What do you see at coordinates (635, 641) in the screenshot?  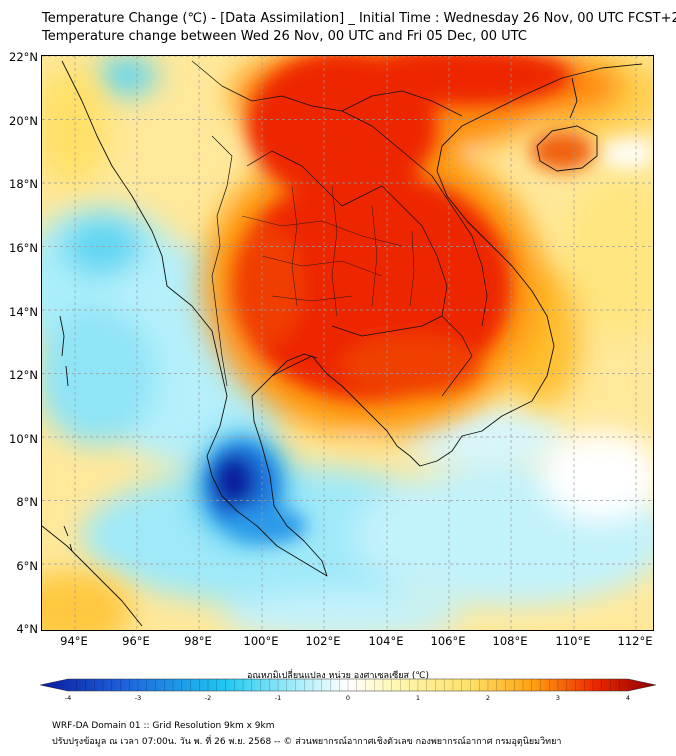 I see `lon-label: 112°E` at bounding box center [635, 641].